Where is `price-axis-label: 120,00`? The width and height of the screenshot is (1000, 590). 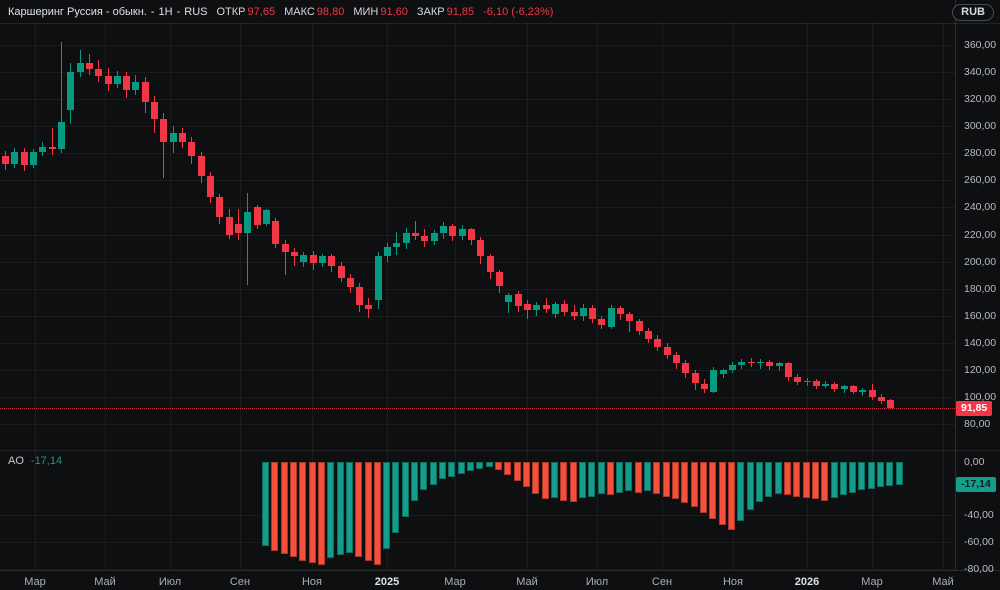 price-axis-label: 120,00 is located at coordinates (980, 369).